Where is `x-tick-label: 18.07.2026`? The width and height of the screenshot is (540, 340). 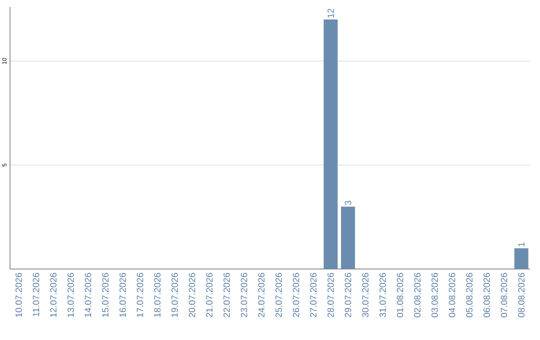 x-tick-label: 18.07.2026 is located at coordinates (157, 294).